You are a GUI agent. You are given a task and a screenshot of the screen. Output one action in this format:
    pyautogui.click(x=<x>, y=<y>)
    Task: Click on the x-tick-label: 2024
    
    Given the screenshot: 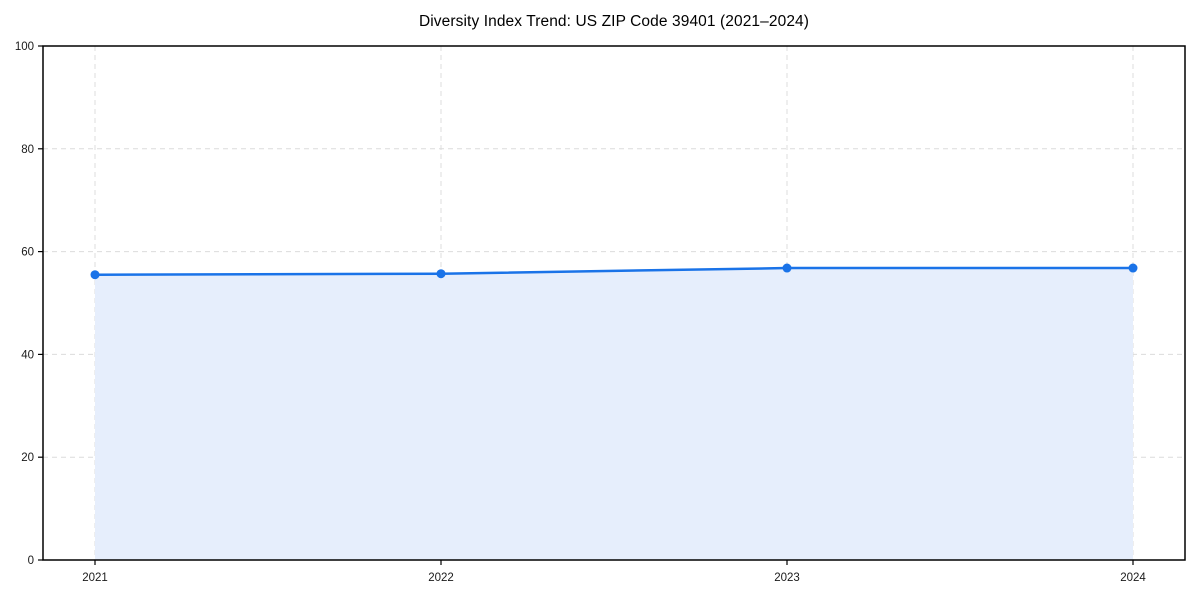 What is the action you would take?
    pyautogui.click(x=1133, y=578)
    